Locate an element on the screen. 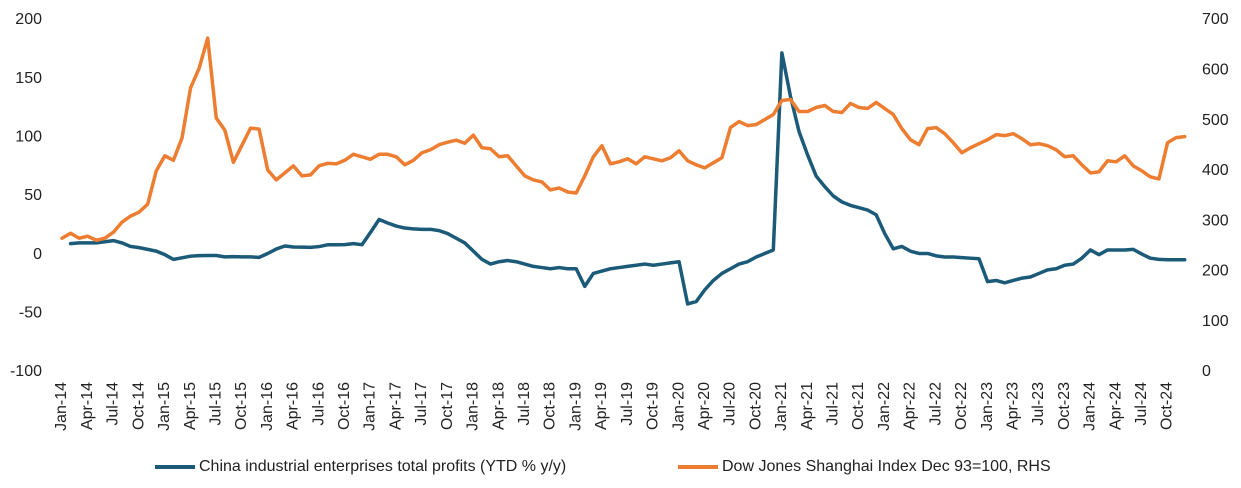 The height and width of the screenshot is (488, 1241). x-tick-label: Apr-15 is located at coordinates (190, 406).